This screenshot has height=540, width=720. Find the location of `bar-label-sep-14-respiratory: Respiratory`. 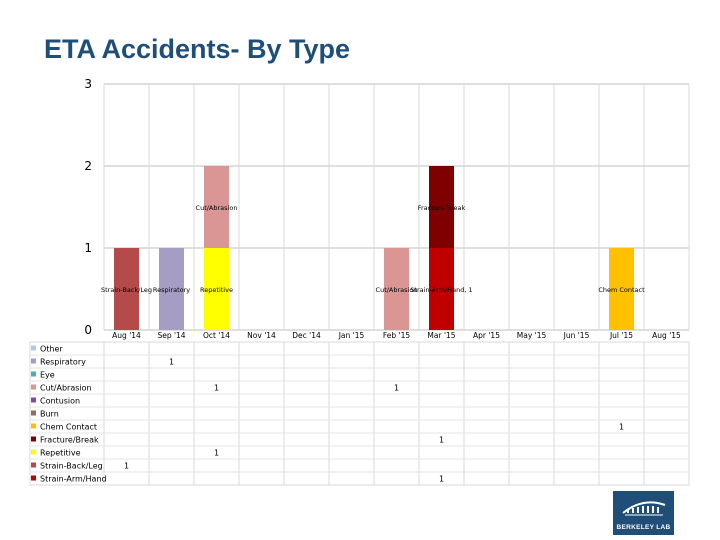

bar-label-sep-14-respiratory: Respiratory is located at coordinates (171, 290).